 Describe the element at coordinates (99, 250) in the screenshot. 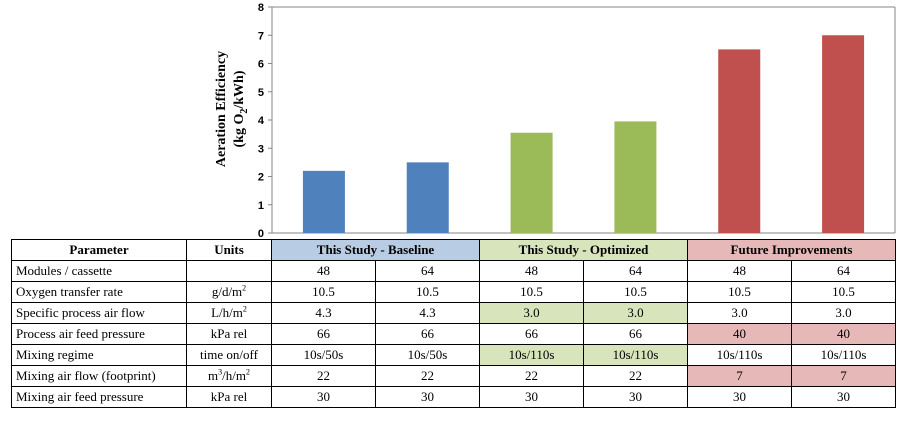

I see `header-parameter: Parameter` at that location.